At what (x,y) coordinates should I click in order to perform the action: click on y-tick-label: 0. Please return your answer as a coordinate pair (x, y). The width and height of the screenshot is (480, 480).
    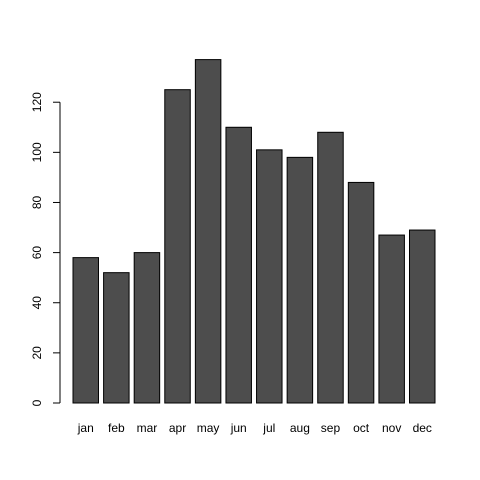
    Looking at the image, I should click on (37, 402).